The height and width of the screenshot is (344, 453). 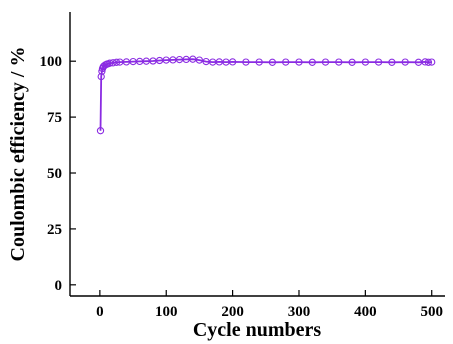 What do you see at coordinates (59, 286) in the screenshot?
I see `y-tick-label-0: 0` at bounding box center [59, 286].